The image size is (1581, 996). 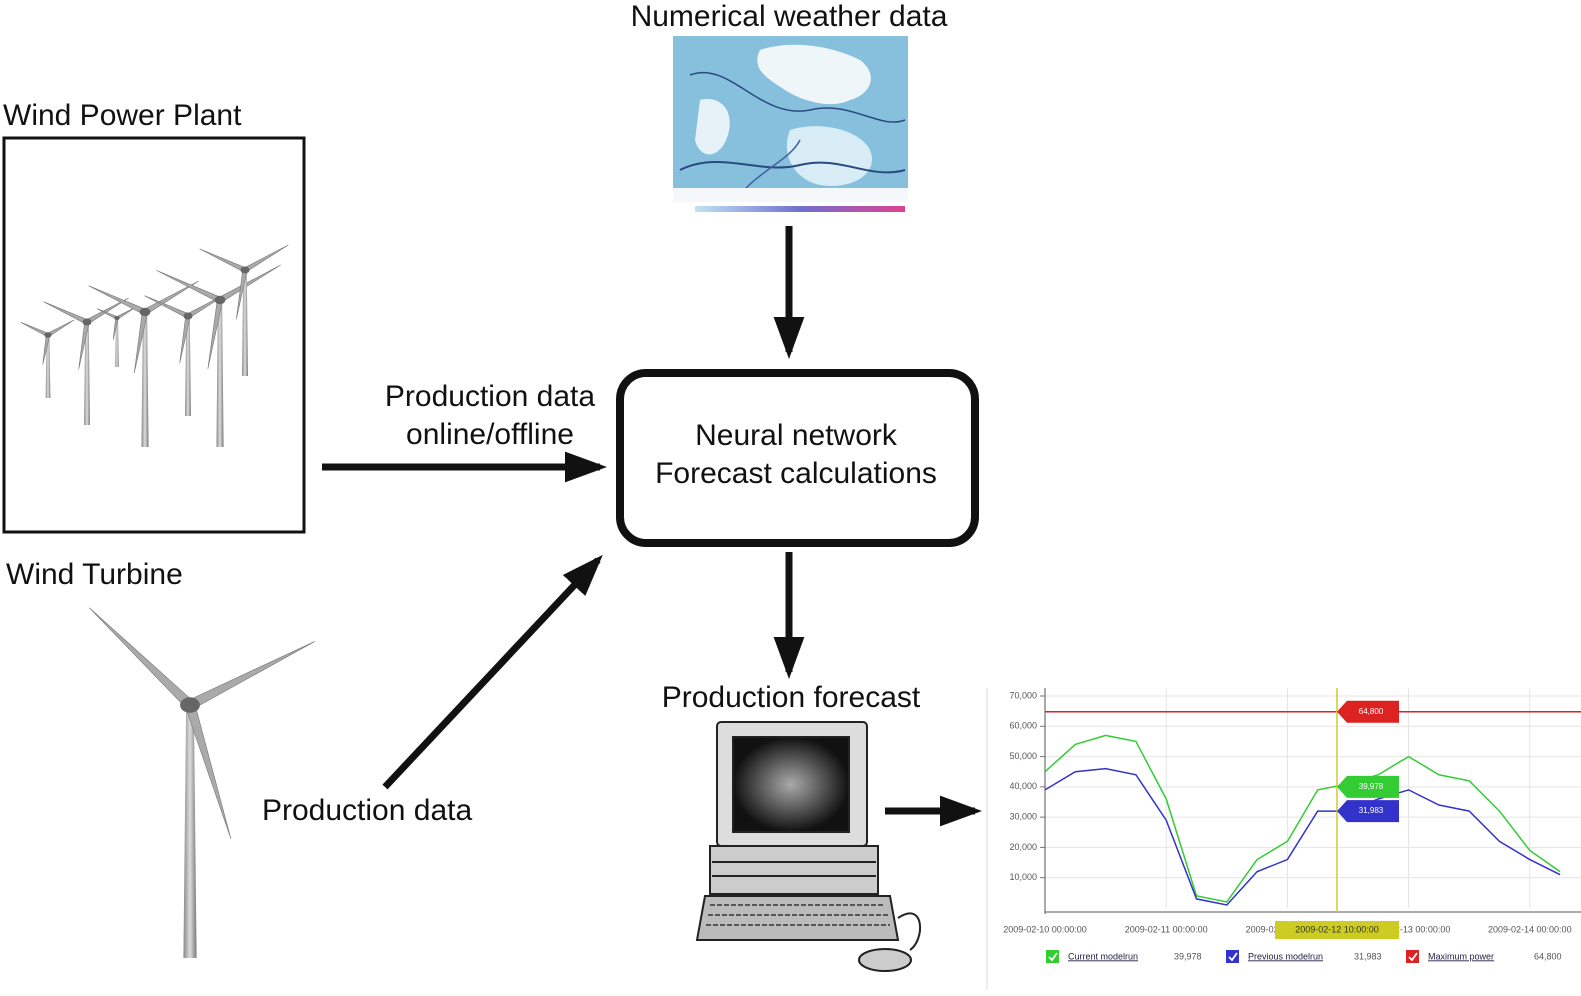 What do you see at coordinates (808, 846) in the screenshot?
I see `computer` at bounding box center [808, 846].